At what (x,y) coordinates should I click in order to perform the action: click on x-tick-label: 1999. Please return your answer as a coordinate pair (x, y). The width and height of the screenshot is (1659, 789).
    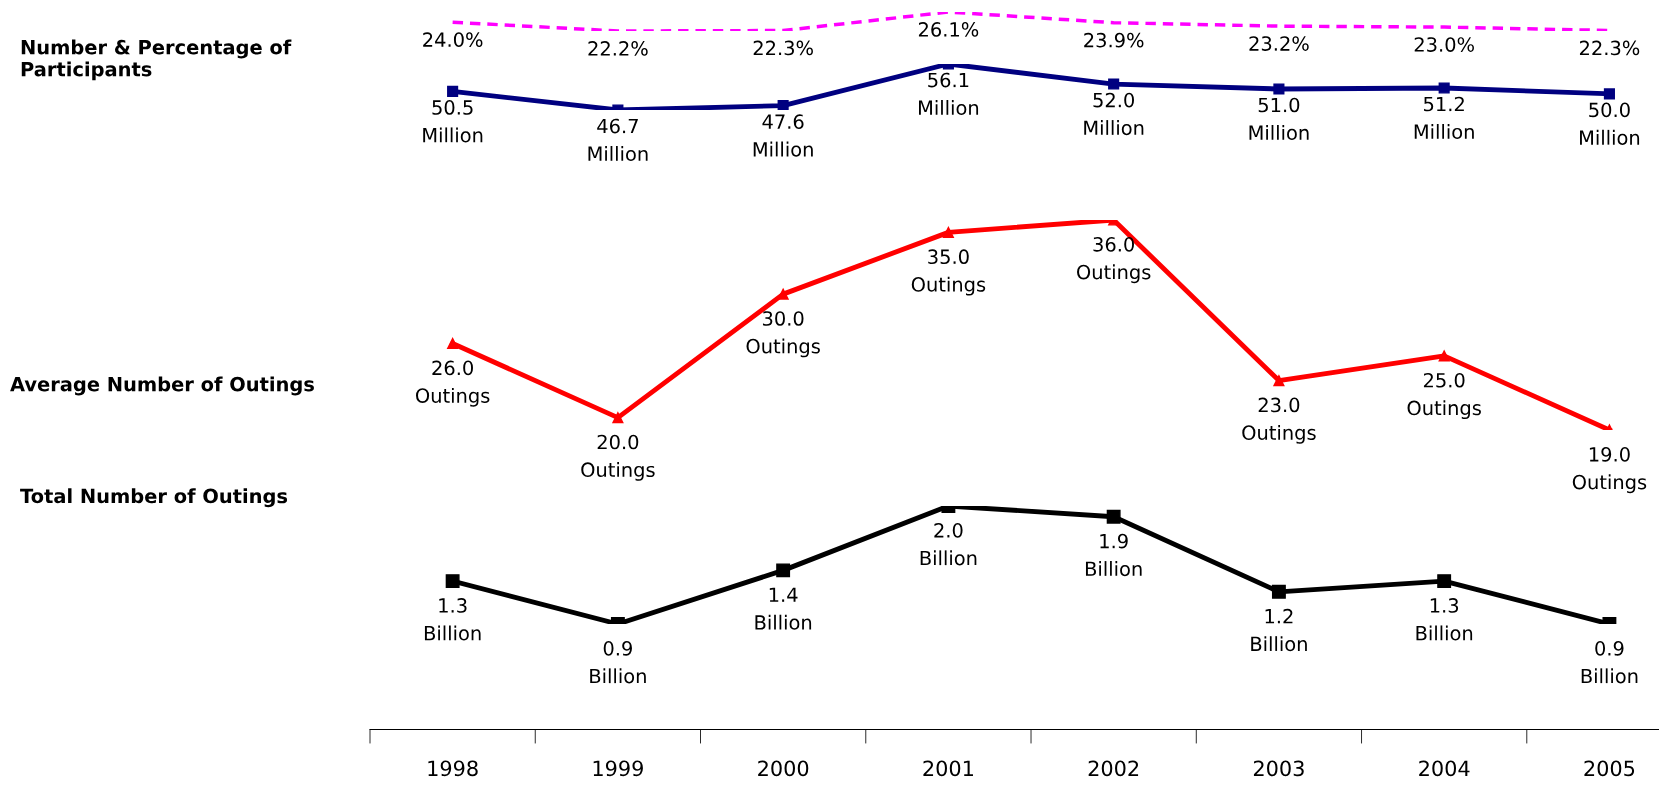
    Looking at the image, I should click on (618, 768).